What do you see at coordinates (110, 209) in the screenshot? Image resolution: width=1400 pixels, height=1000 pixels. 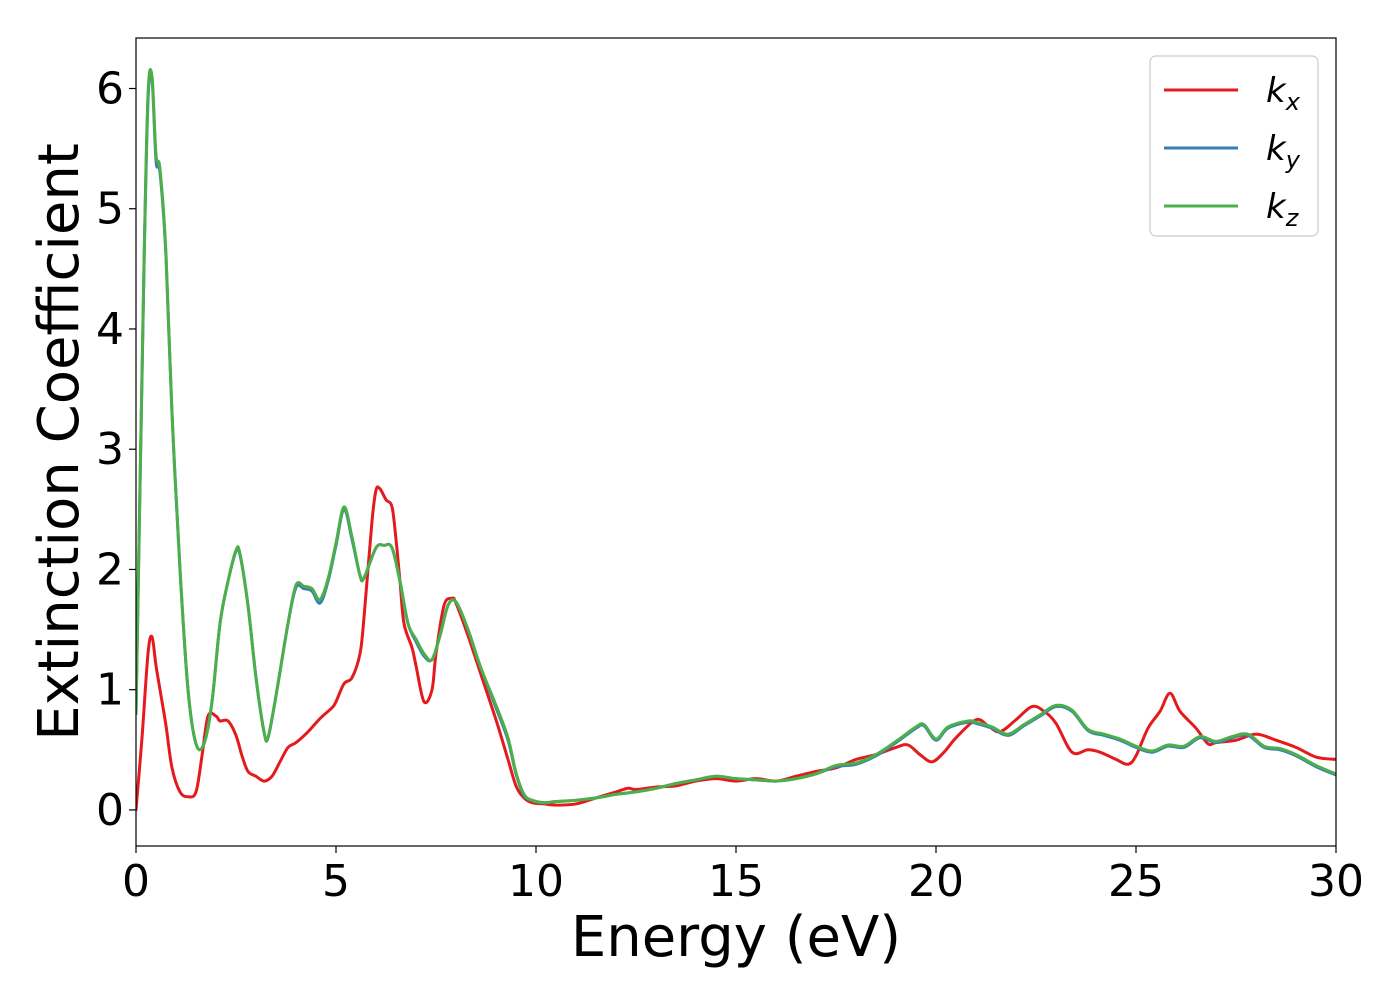 I see `y-tick-label: 5` at bounding box center [110, 209].